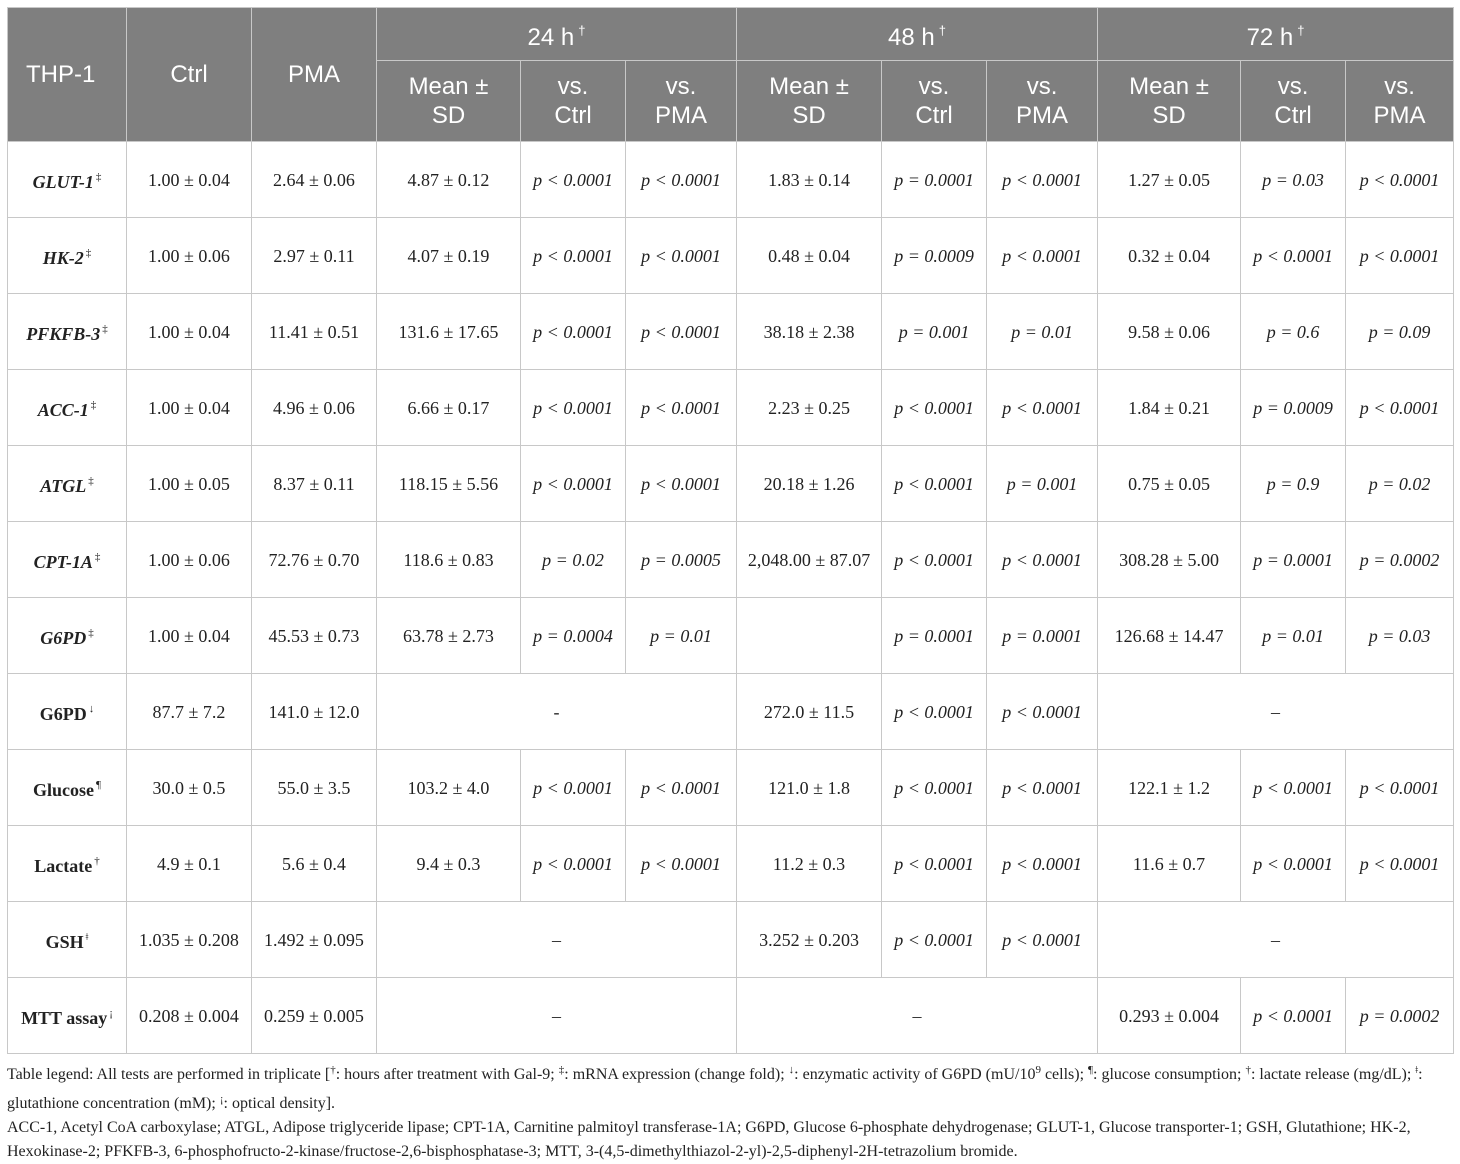  Describe the element at coordinates (314, 635) in the screenshot. I see `pma-value: 45.53 ± 0.73` at that location.